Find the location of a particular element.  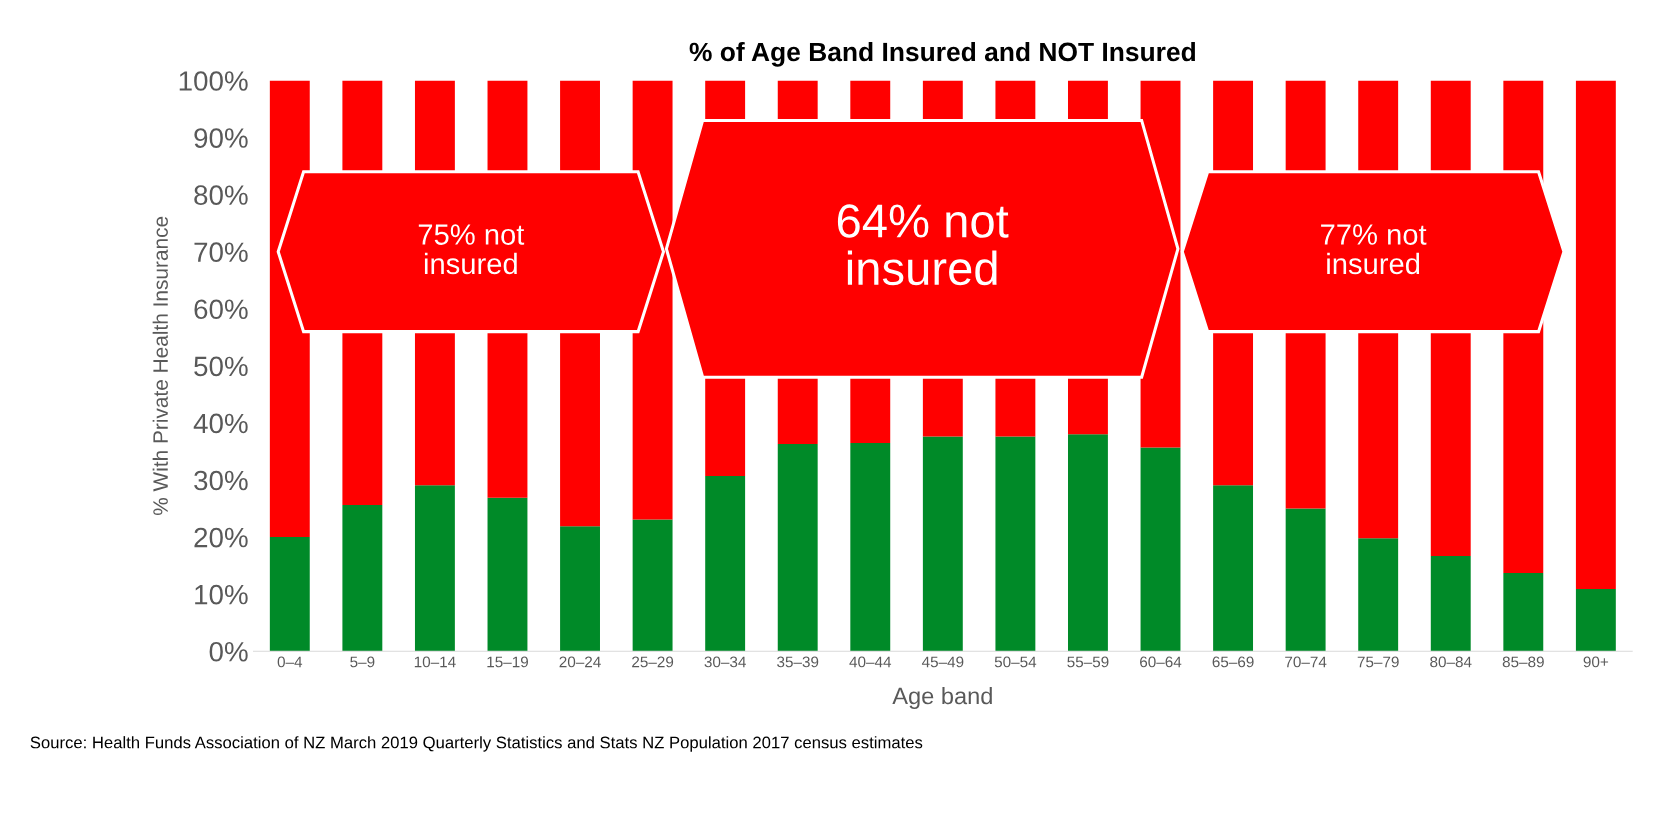

chart-title: % of Age Band Insured and NOT Insured is located at coordinates (942, 54).